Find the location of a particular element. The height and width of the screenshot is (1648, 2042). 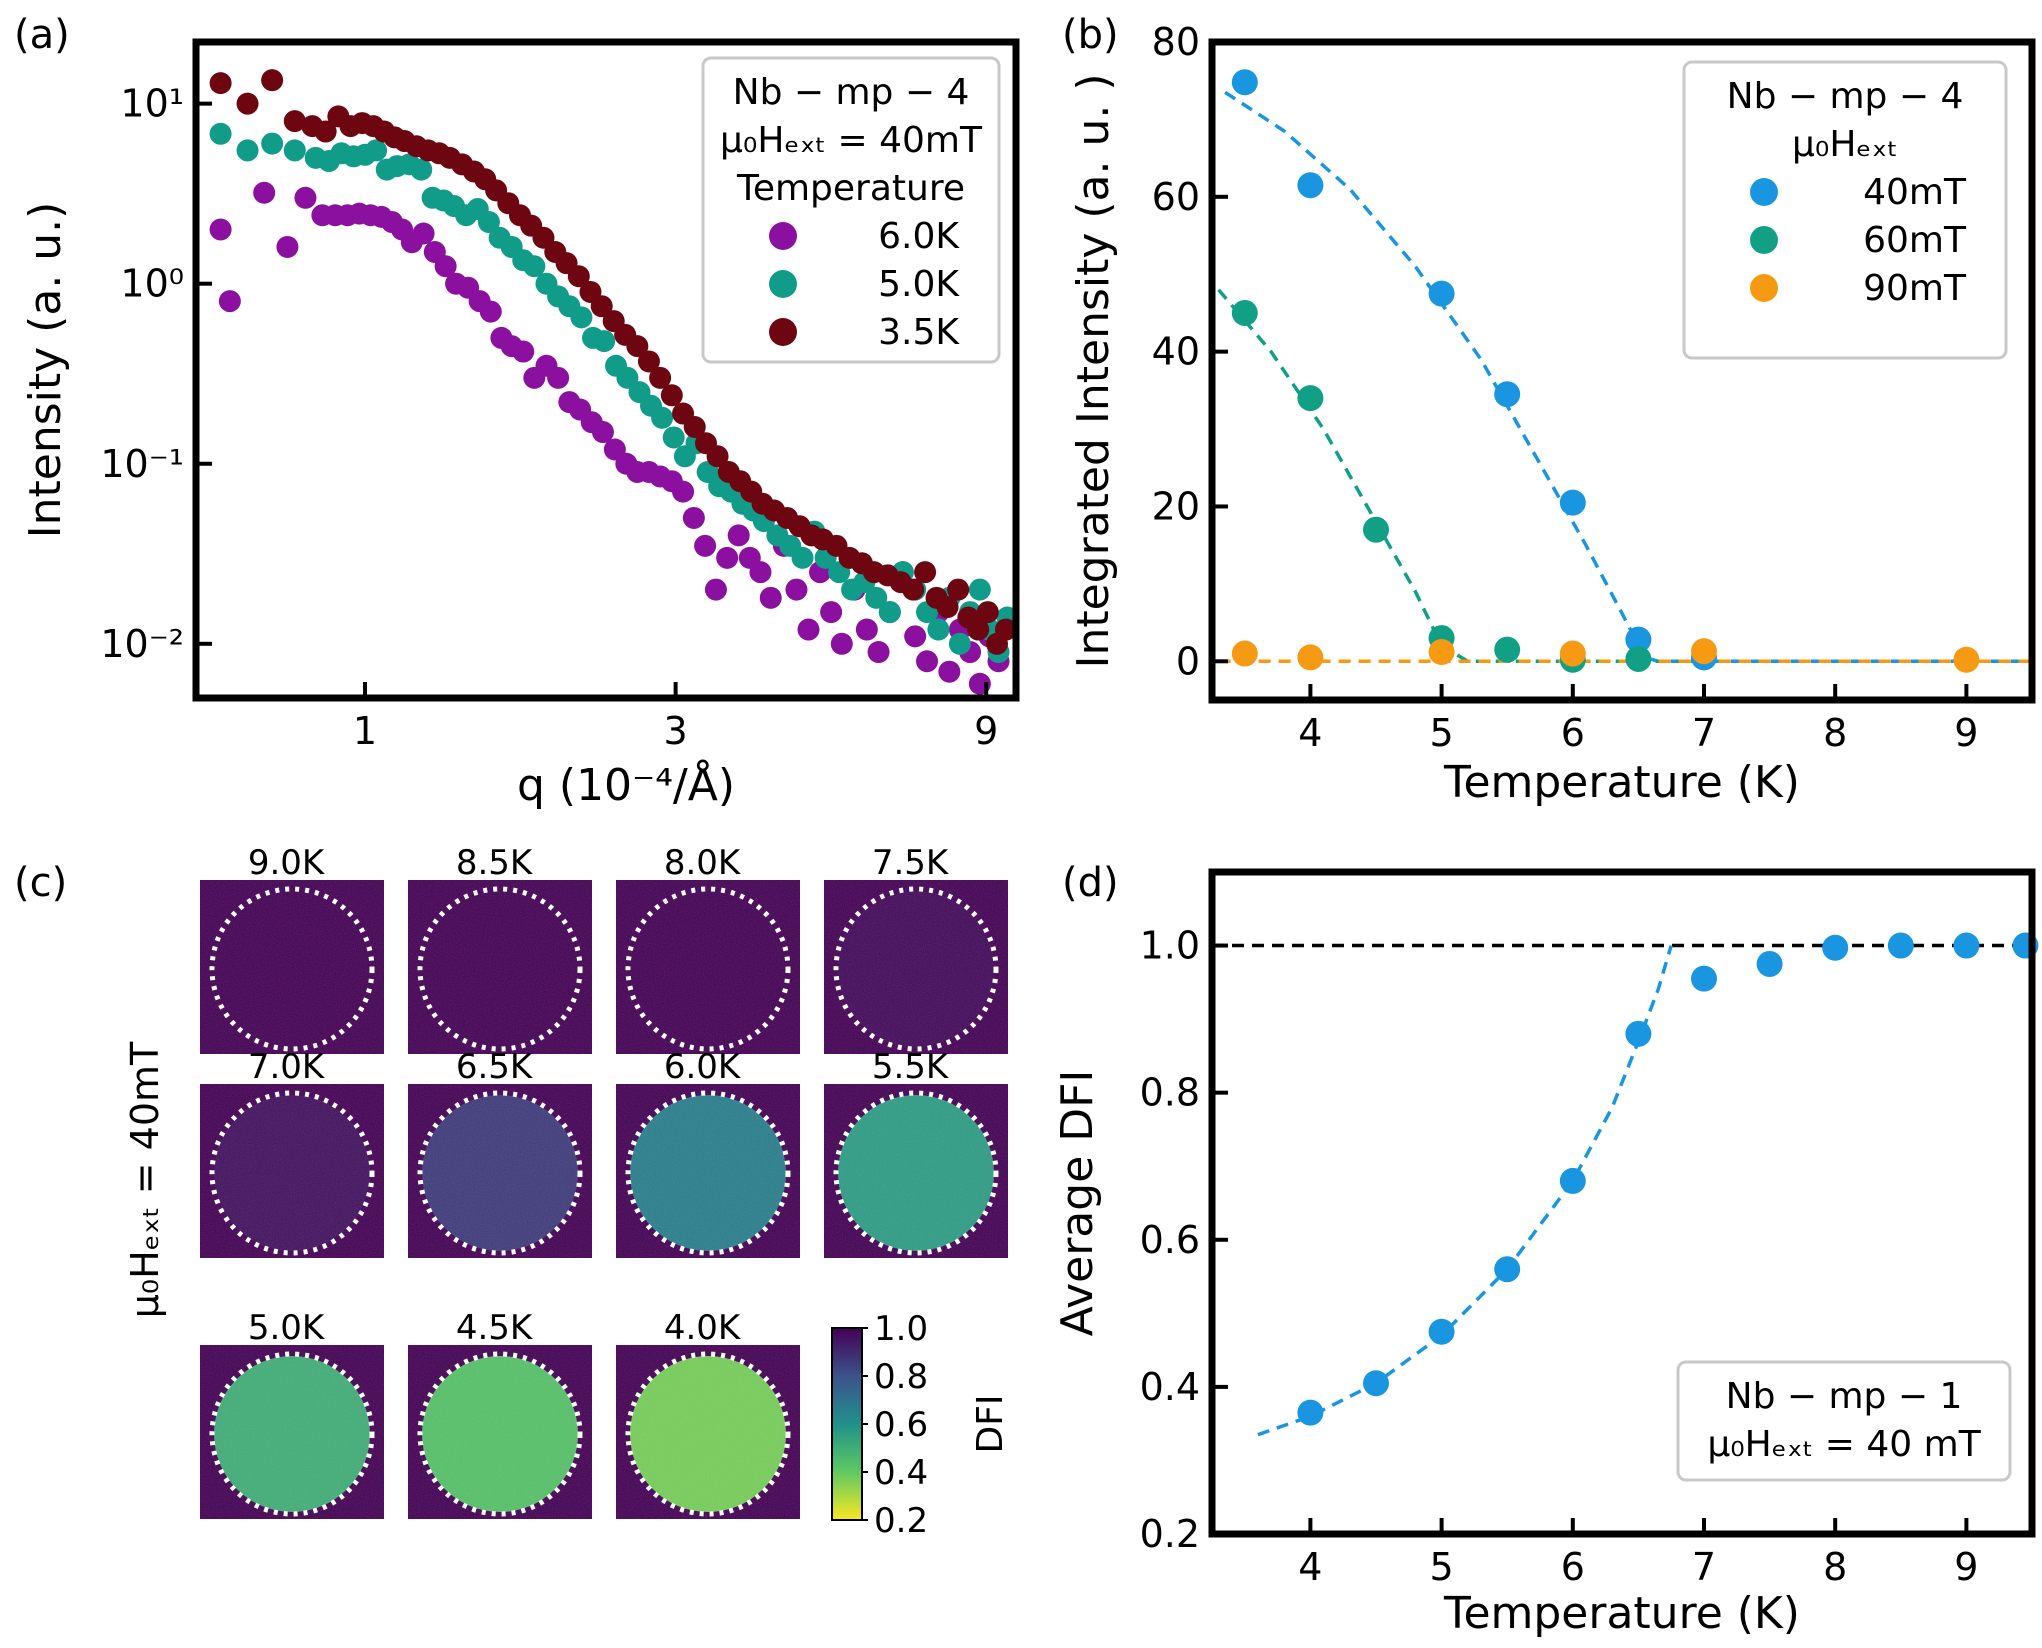

panel-d-ytick-label: 0.4 is located at coordinates (1170, 1387).